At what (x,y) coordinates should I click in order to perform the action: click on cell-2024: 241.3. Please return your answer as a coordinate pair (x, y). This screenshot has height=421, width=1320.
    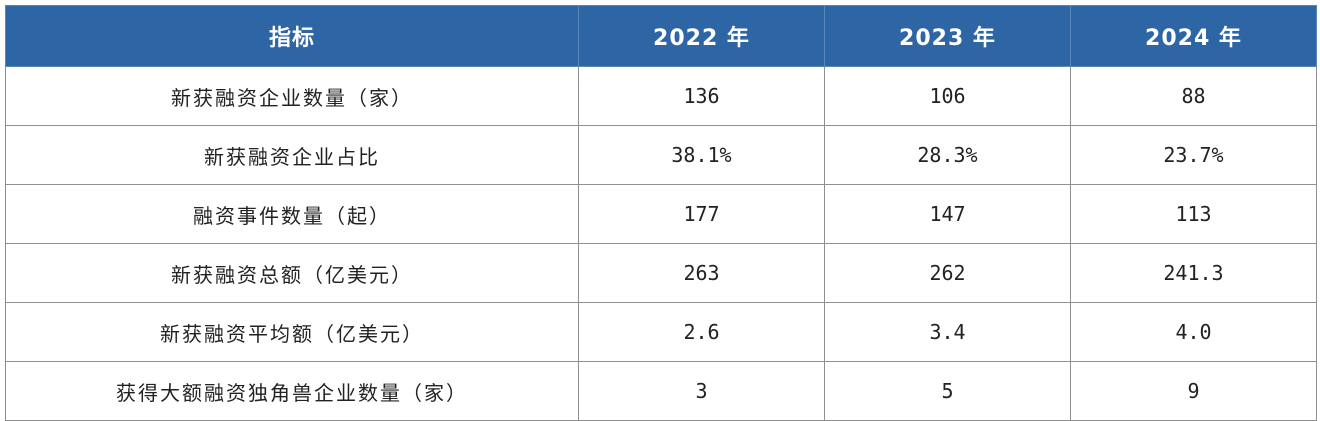
    Looking at the image, I should click on (1193, 273).